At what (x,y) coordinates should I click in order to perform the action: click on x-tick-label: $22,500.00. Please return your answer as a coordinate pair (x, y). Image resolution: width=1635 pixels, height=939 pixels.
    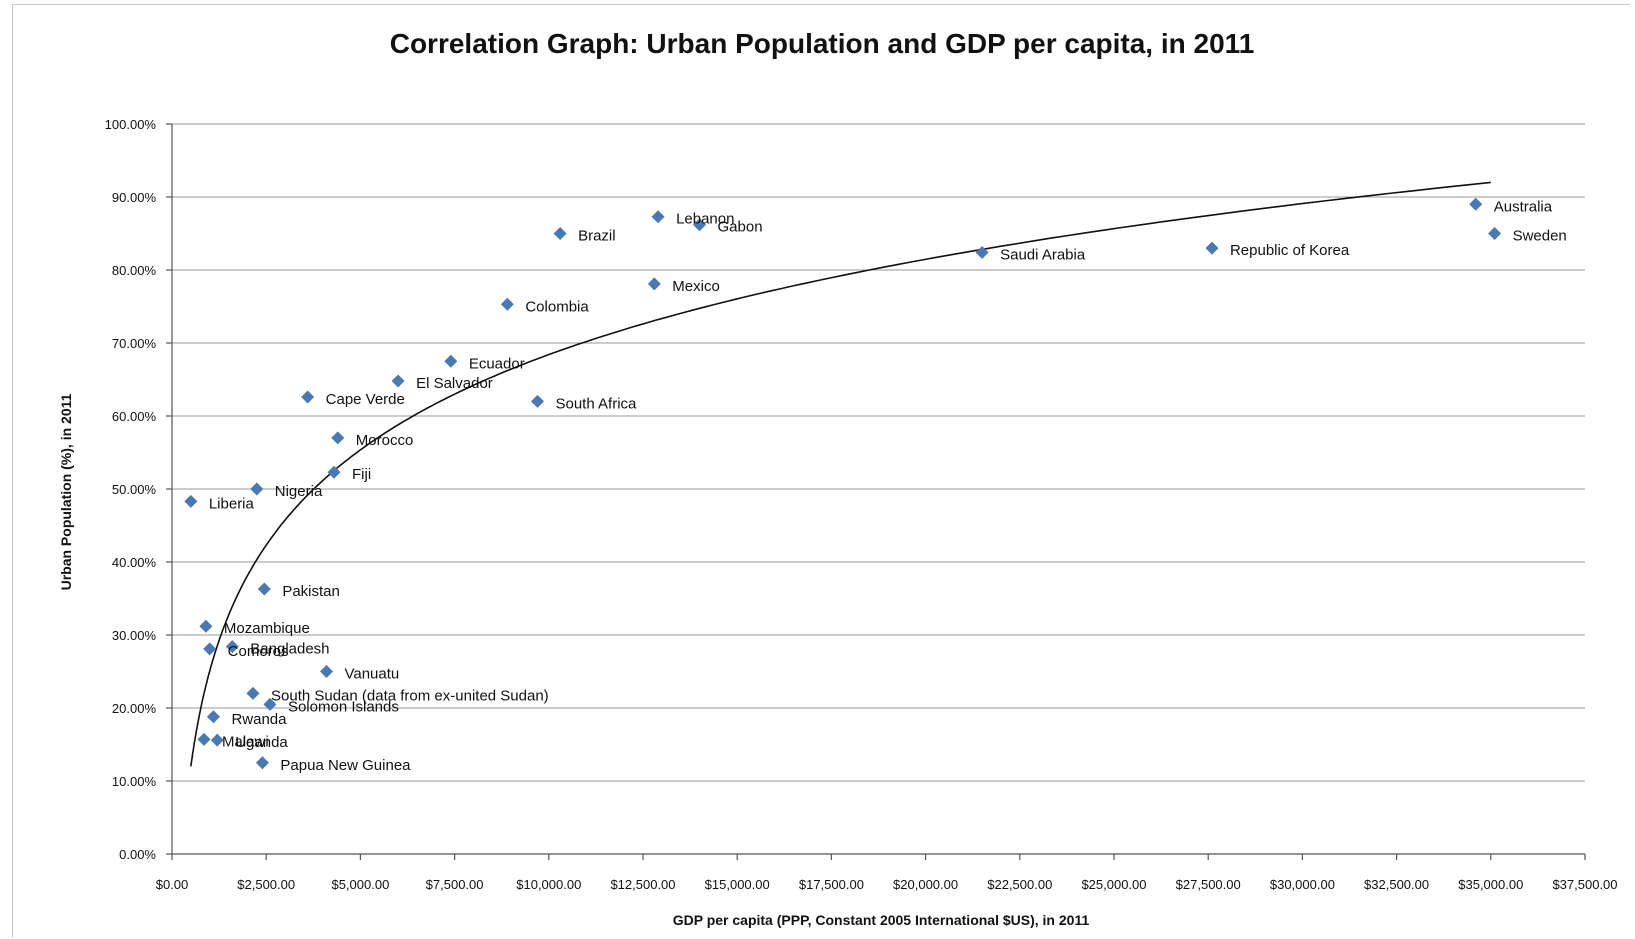
    Looking at the image, I should click on (1019, 884).